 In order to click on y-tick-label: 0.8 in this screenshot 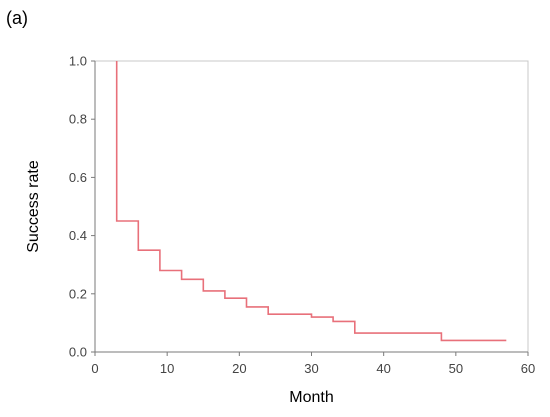, I will do `click(78, 119)`.